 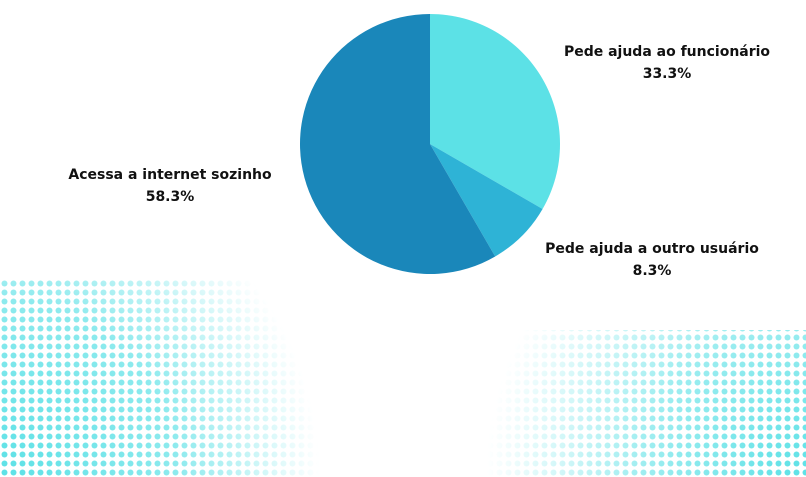 I want to click on value-label: 58.3%, so click(x=170, y=197).